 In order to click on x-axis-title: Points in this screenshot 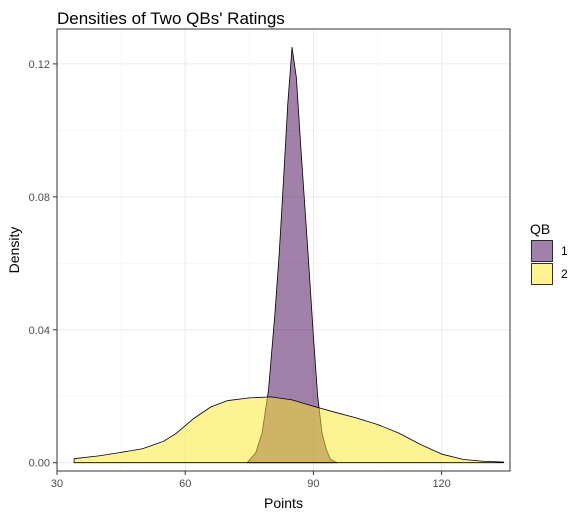, I will do `click(283, 503)`.